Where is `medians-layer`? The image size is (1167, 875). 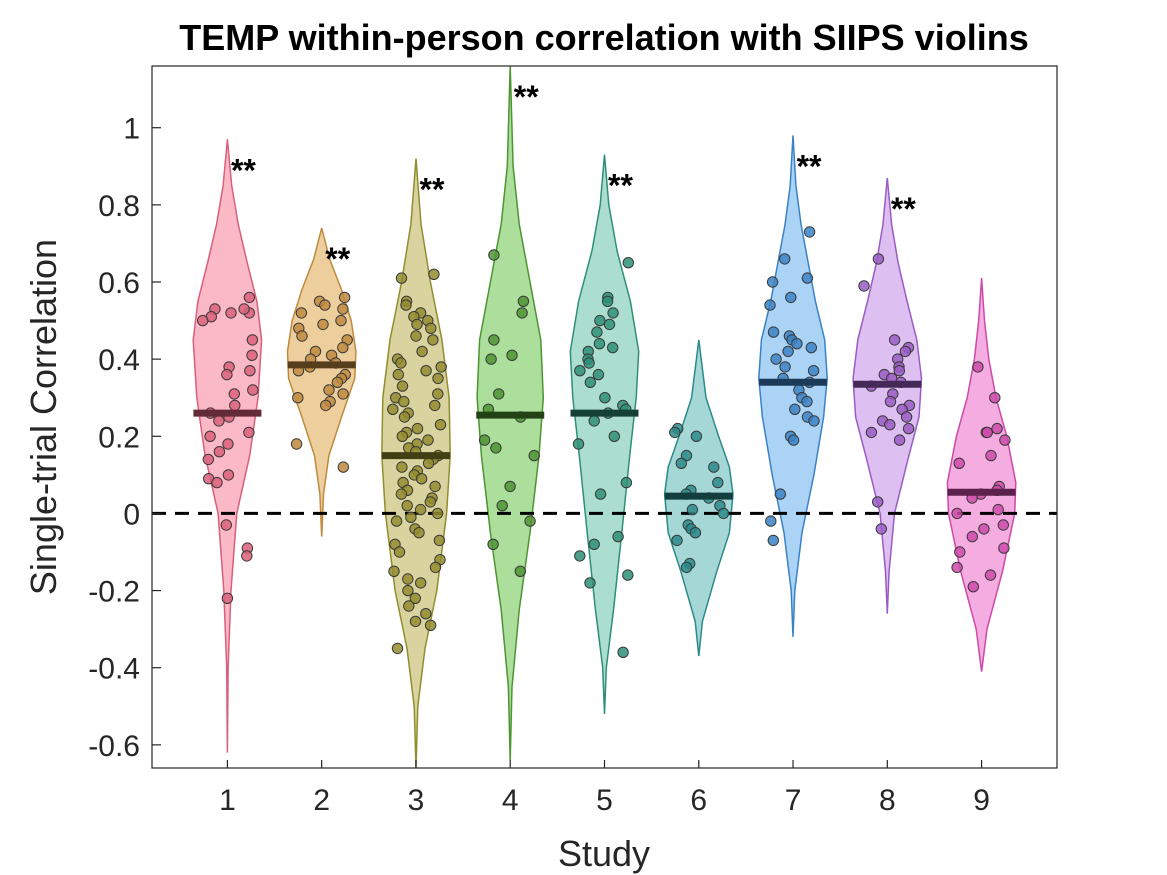
medians-layer is located at coordinates (604, 430).